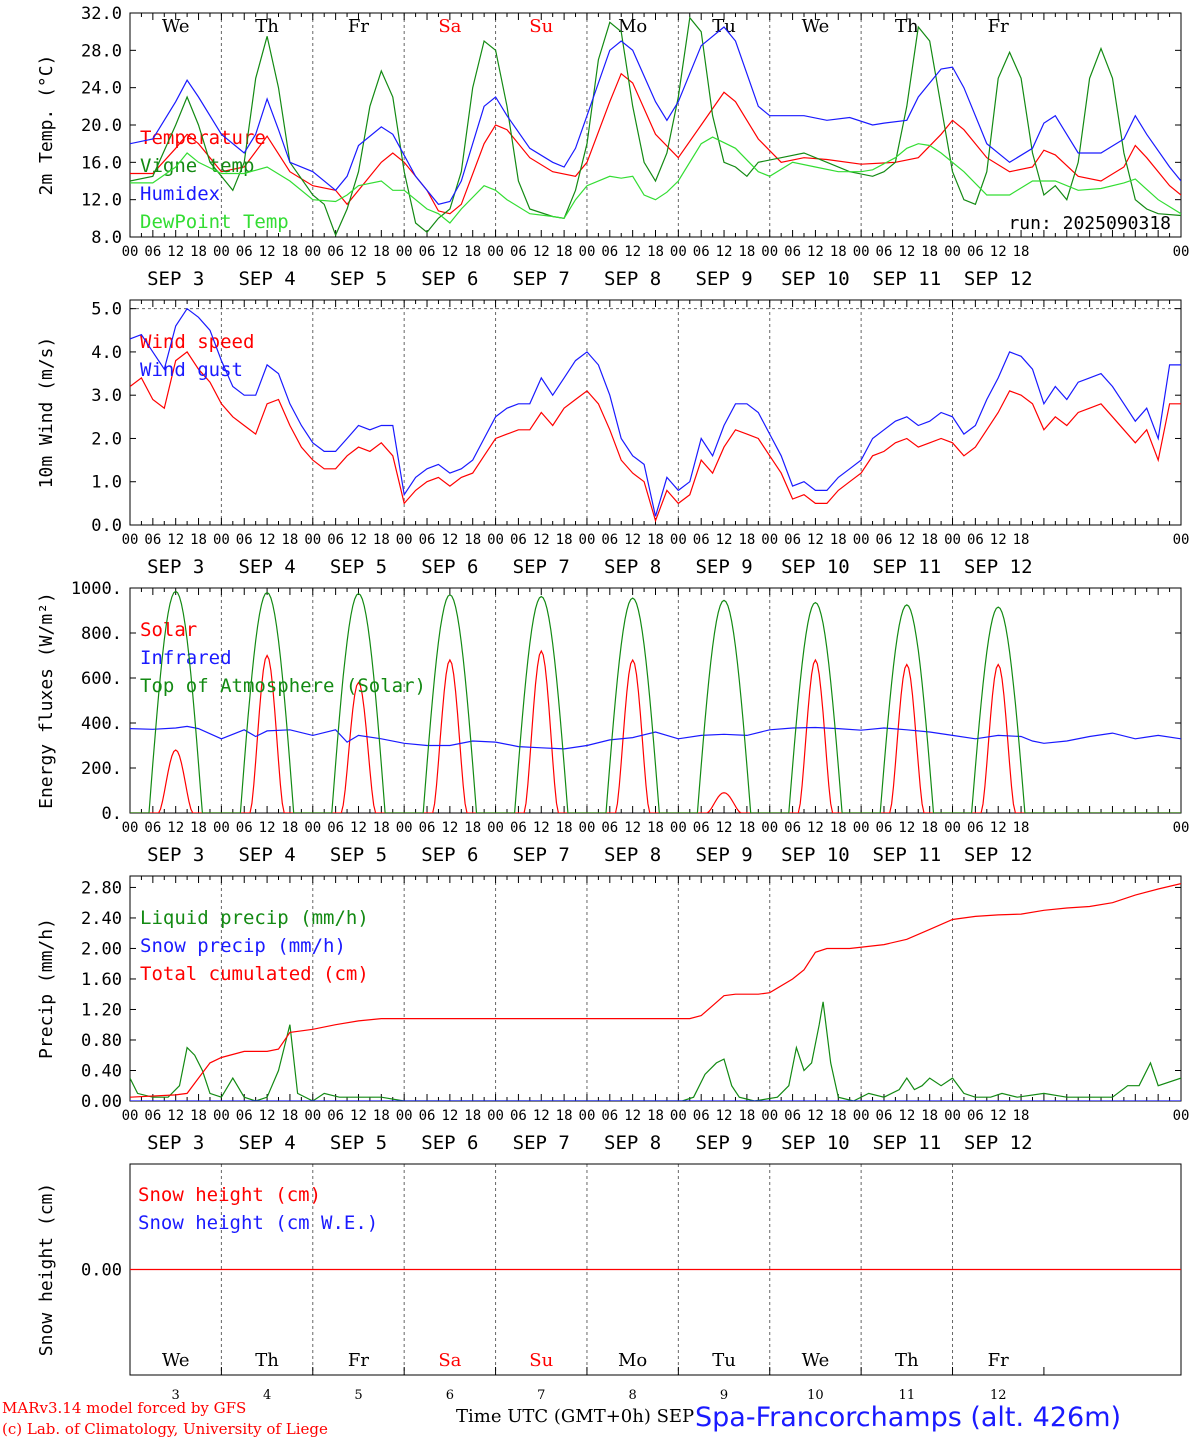 The image size is (1194, 1440). What do you see at coordinates (46, 413) in the screenshot?
I see `y-axis-label: 10m Wind (m/s)` at bounding box center [46, 413].